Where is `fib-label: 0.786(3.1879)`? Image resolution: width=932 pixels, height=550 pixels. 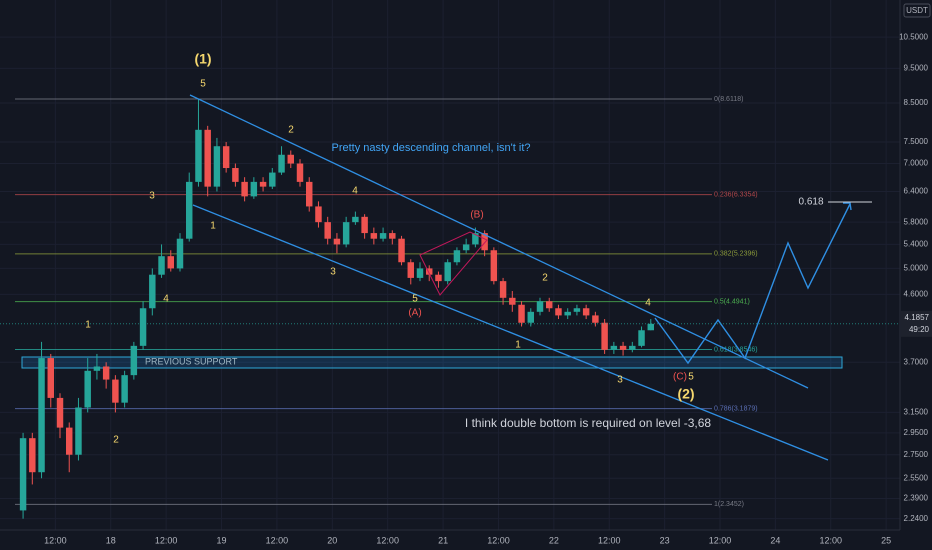 fib-label: 0.786(3.1879) is located at coordinates (736, 409).